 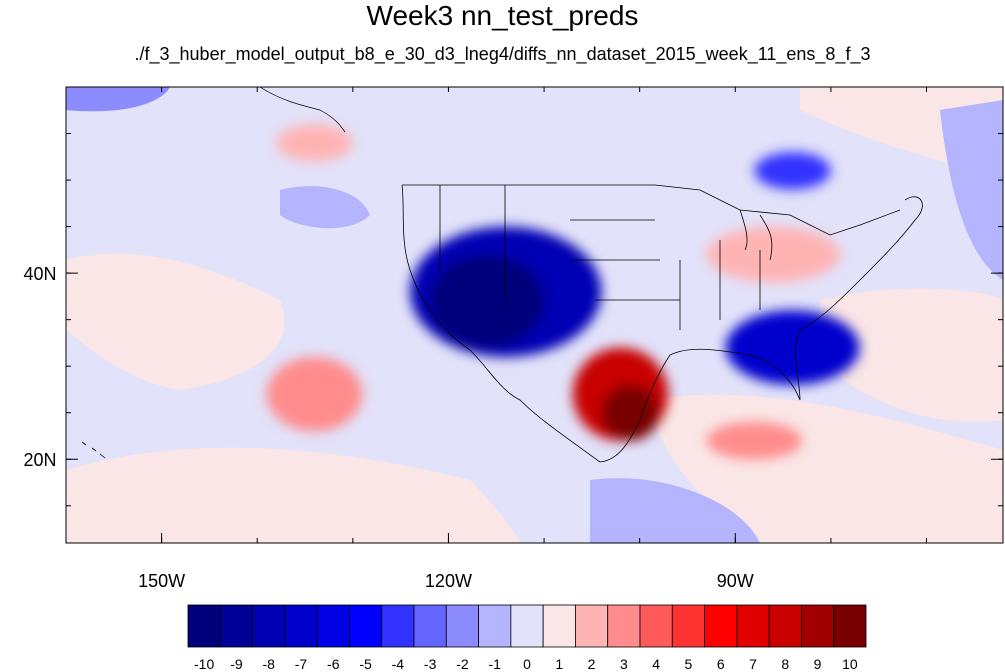 What do you see at coordinates (398, 664) in the screenshot?
I see `colorbar-label: -4` at bounding box center [398, 664].